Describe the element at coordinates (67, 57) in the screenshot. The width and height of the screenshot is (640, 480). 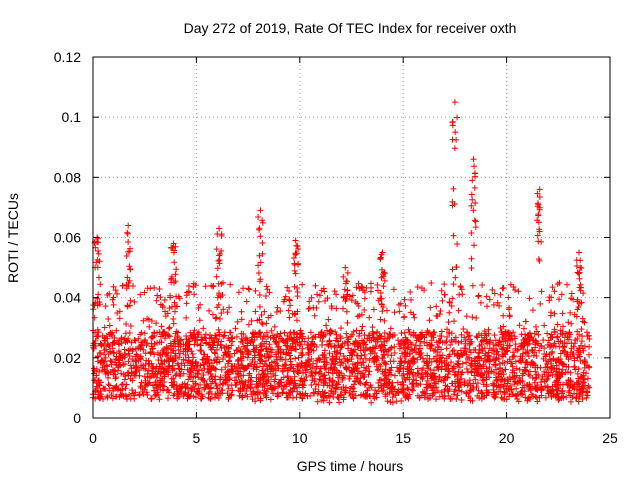
I see `y-tick-label: 0.12` at that location.